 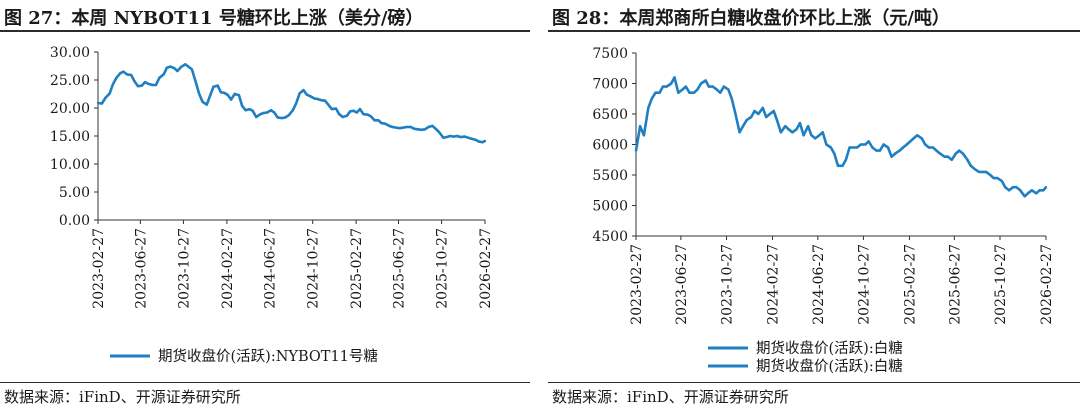 I want to click on x-tick-label: 2024-06-27, so click(x=819, y=284).